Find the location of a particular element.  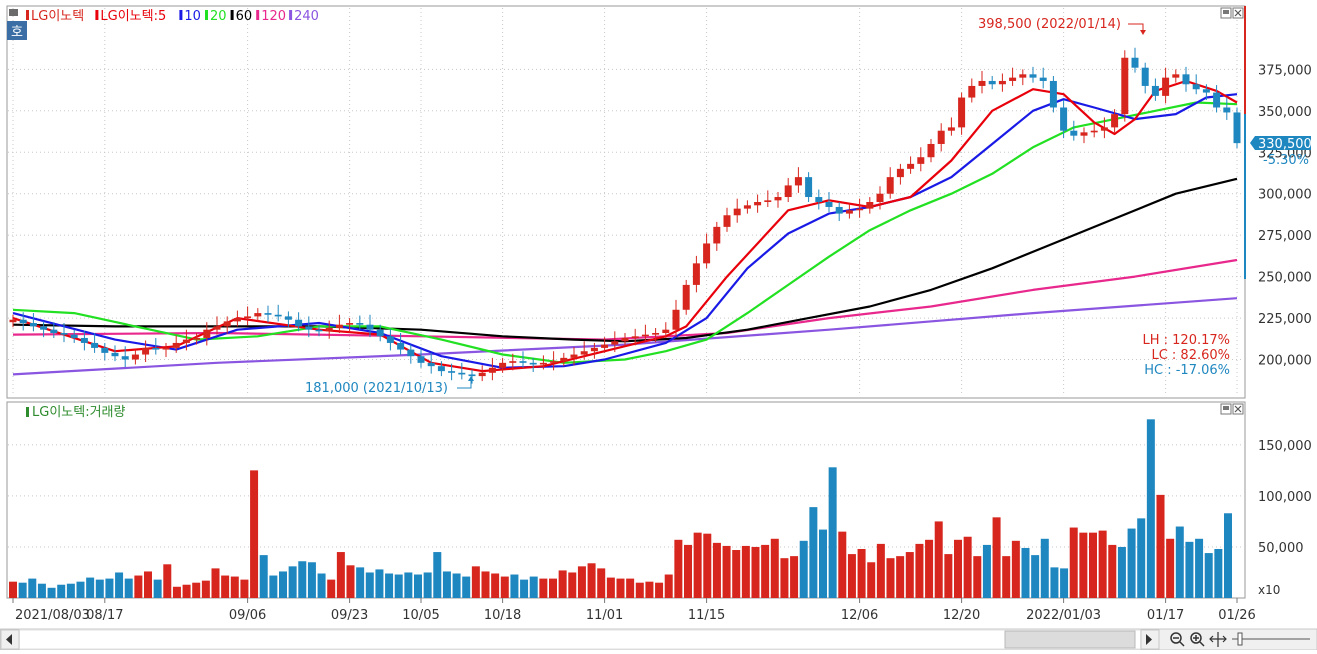

low-annotation: 181,000 (2021/10/13) is located at coordinates (376, 388).